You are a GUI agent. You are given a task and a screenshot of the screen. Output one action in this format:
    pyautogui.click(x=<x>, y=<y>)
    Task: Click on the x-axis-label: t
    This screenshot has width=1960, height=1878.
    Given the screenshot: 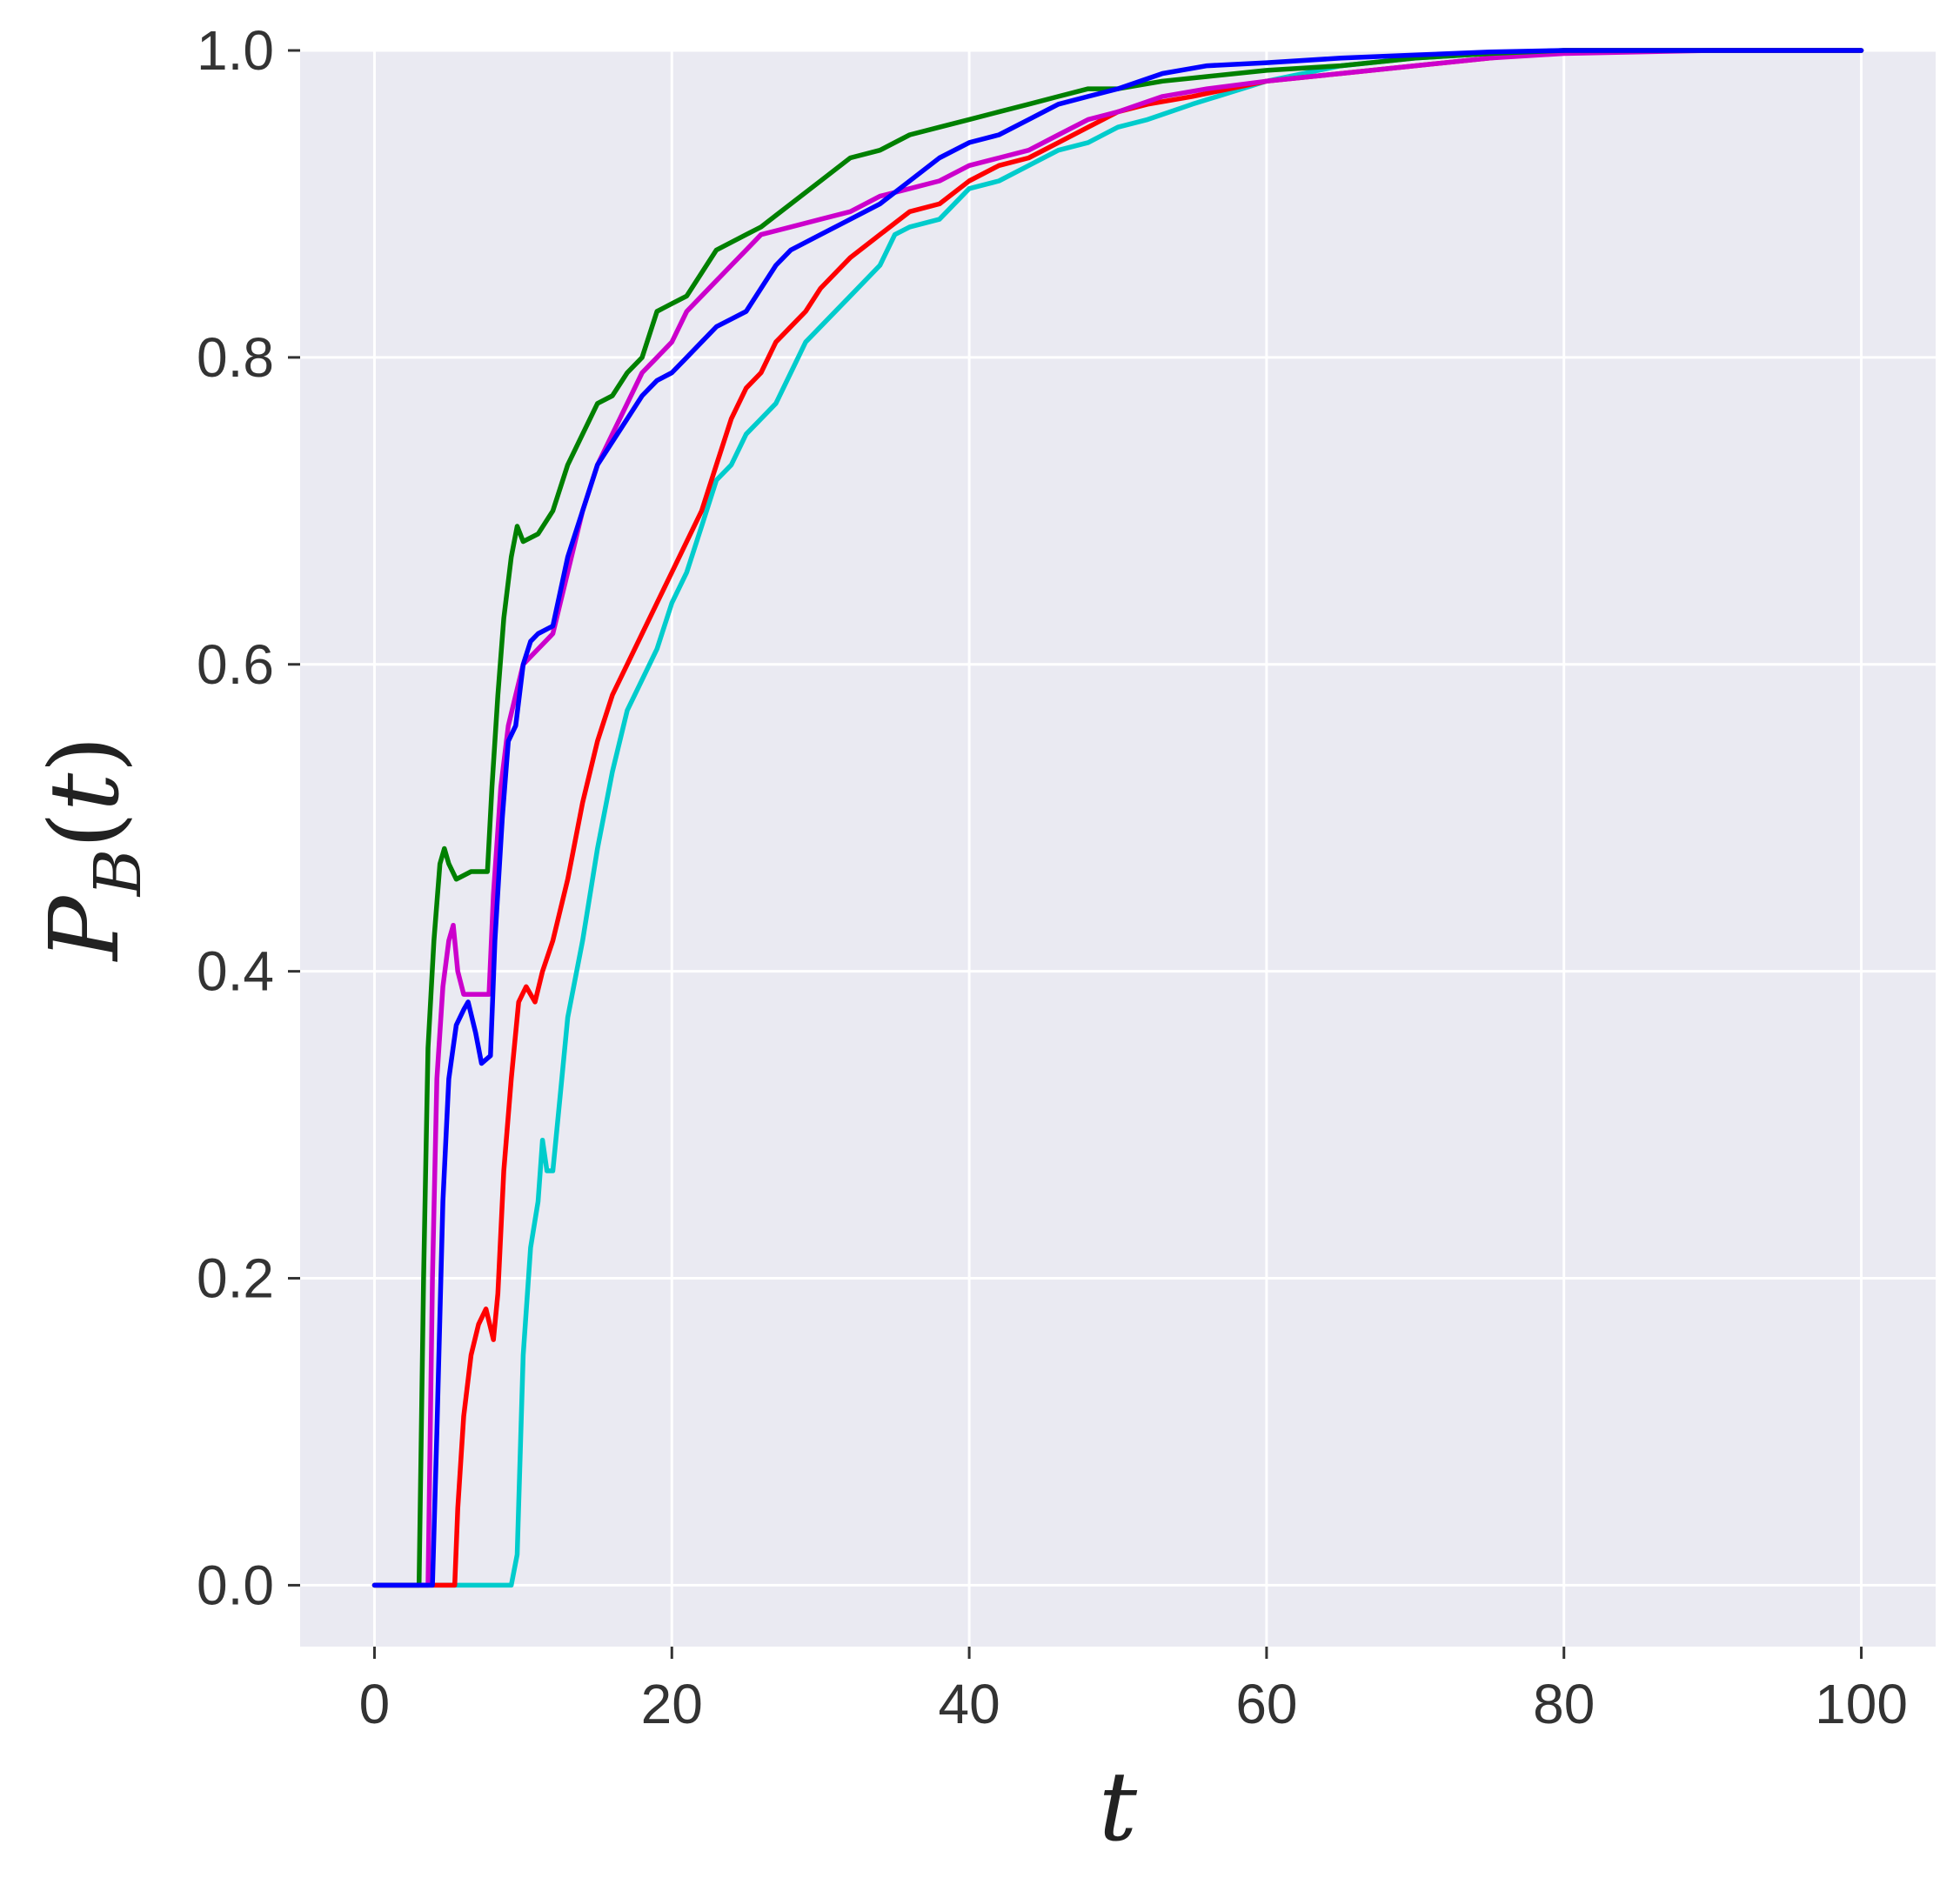 What is the action you would take?
    pyautogui.click(x=1118, y=1806)
    